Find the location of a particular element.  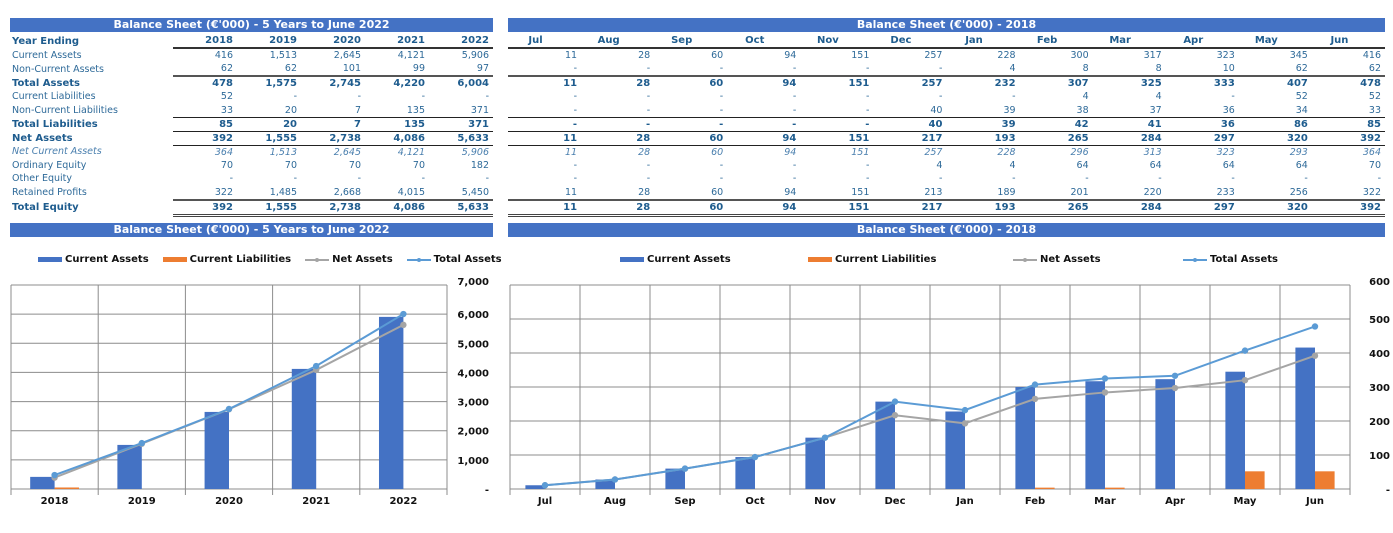

column-header: Sep is located at coordinates (691, 41).